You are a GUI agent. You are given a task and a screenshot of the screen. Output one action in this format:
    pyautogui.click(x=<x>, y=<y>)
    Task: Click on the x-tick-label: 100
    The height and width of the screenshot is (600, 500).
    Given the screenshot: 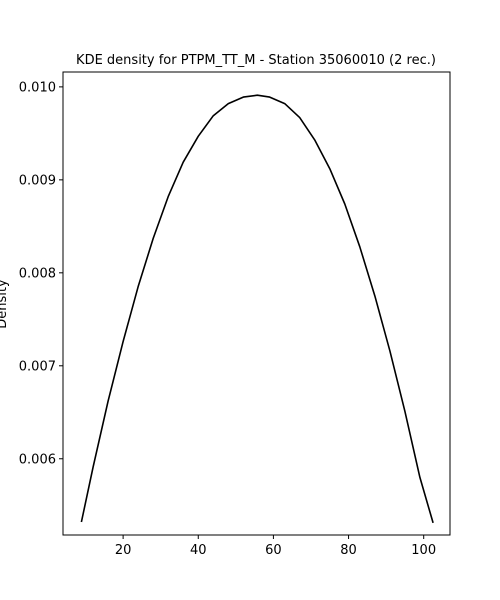 What is the action you would take?
    pyautogui.click(x=423, y=550)
    